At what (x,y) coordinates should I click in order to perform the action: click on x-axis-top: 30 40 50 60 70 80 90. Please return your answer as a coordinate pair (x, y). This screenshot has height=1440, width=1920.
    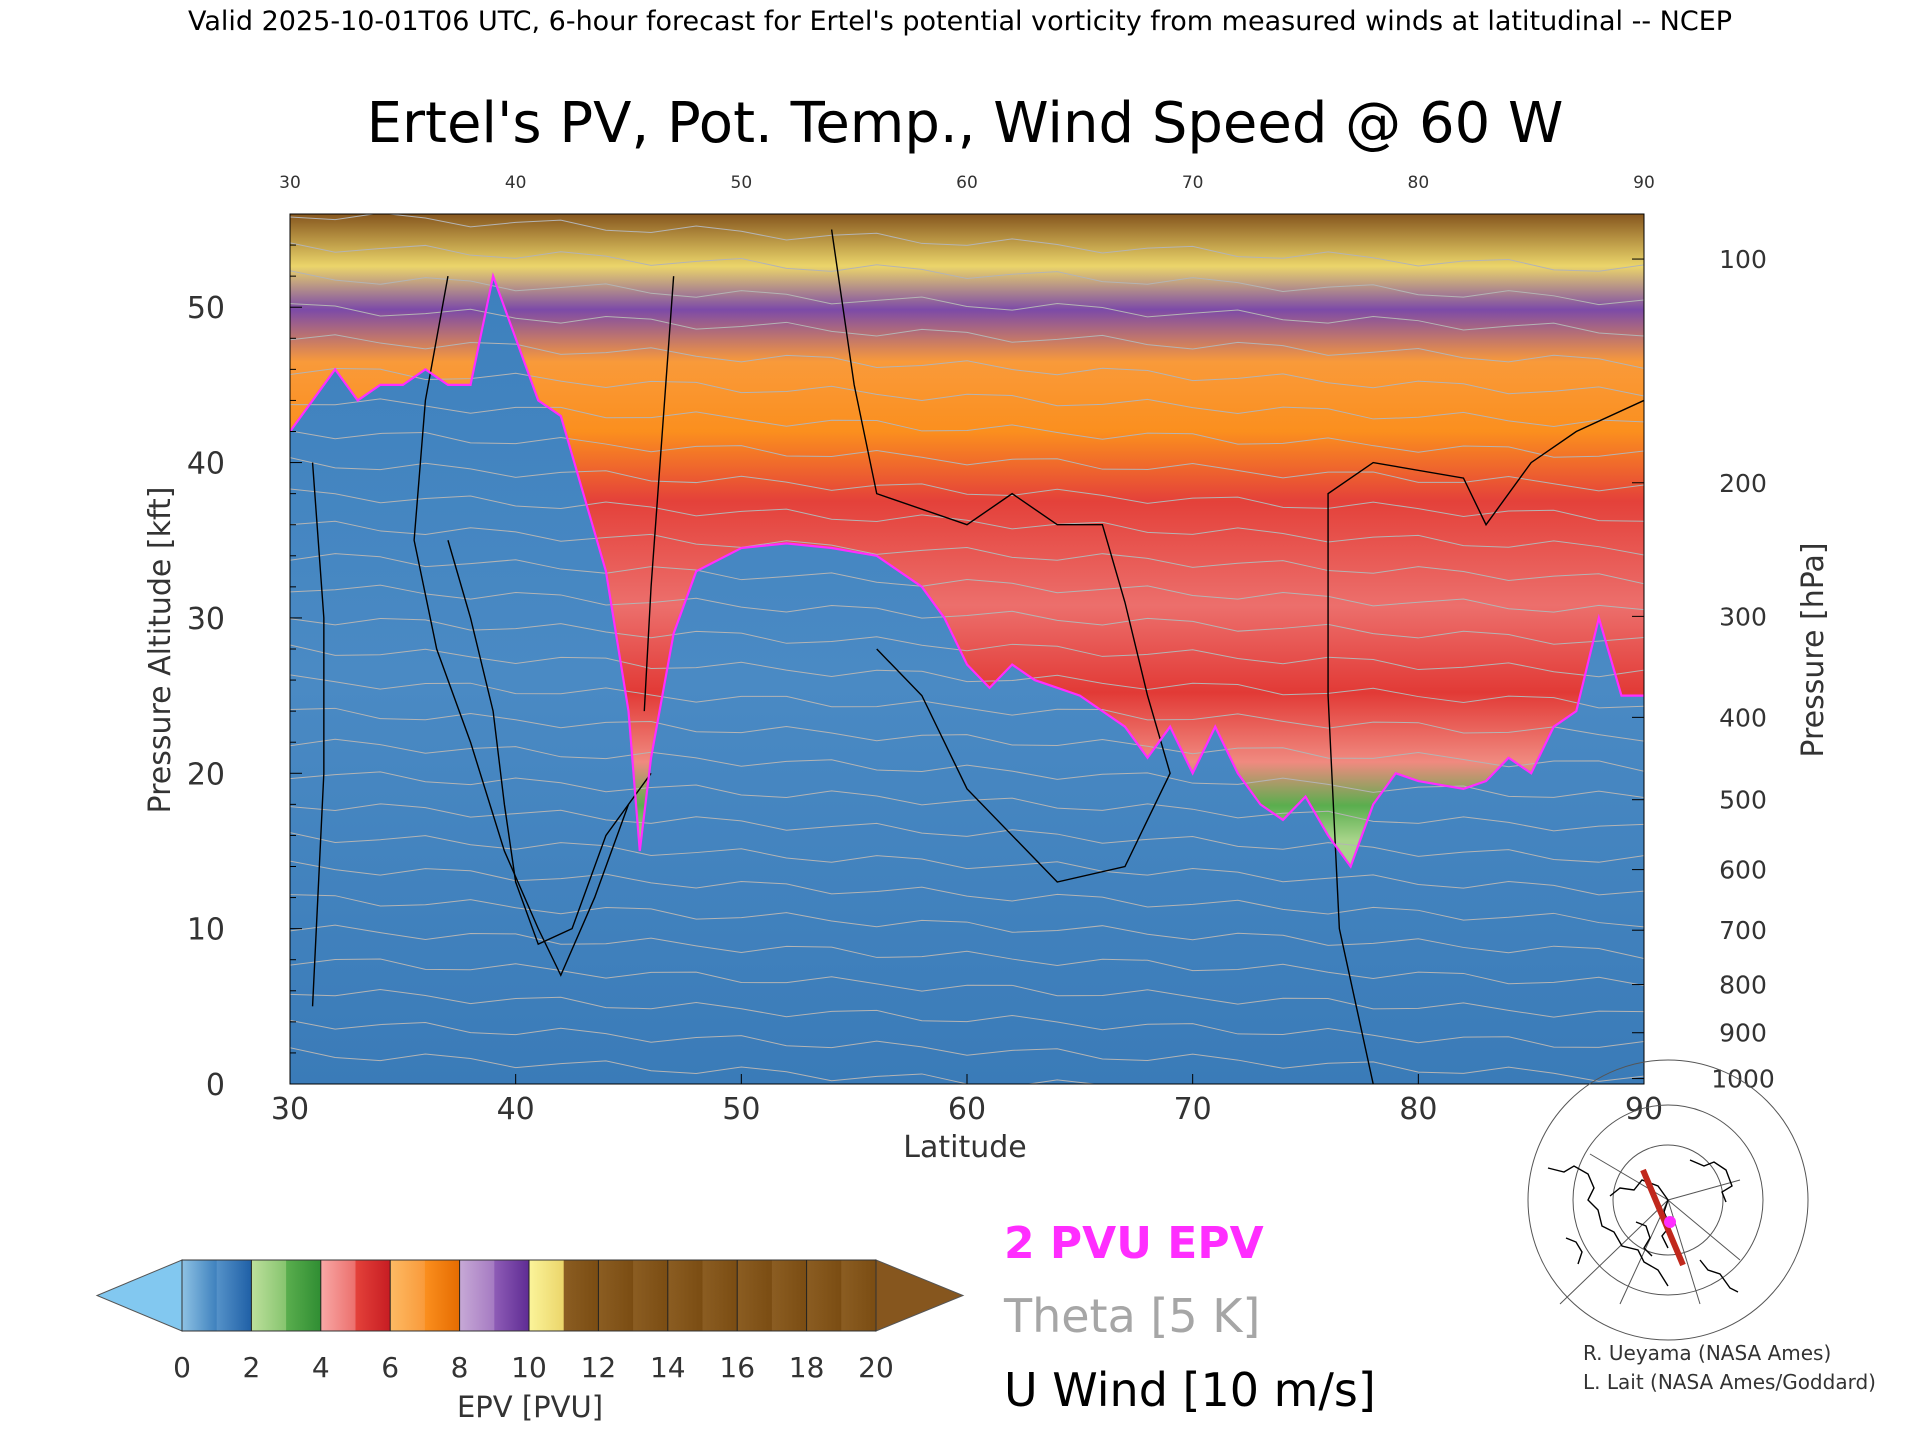
    Looking at the image, I should click on (967, 183).